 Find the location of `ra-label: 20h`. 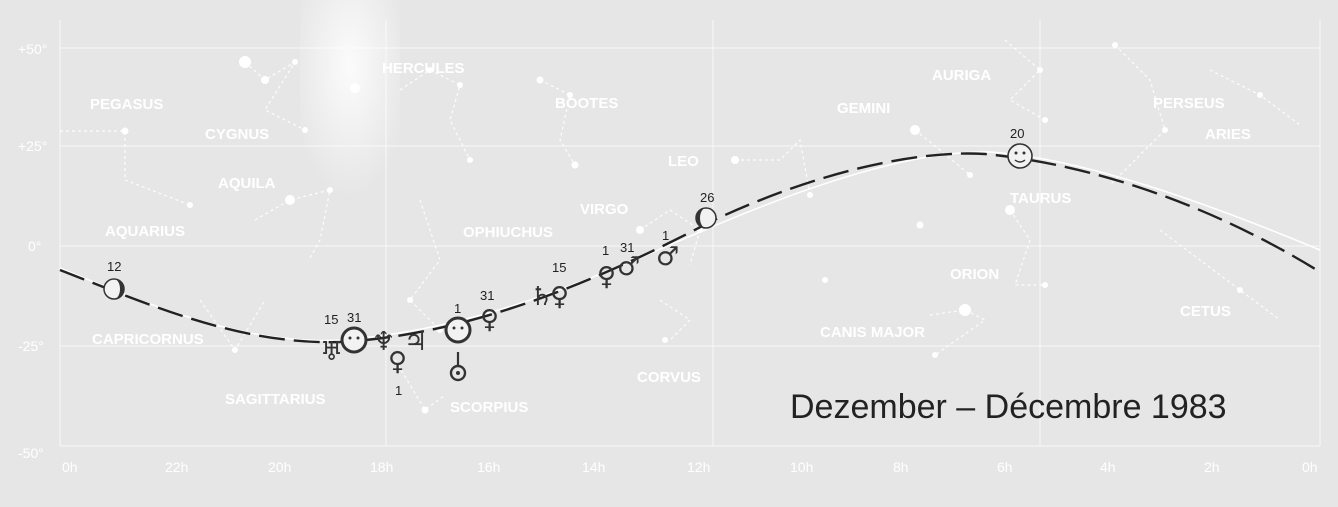

ra-label: 20h is located at coordinates (279, 467).